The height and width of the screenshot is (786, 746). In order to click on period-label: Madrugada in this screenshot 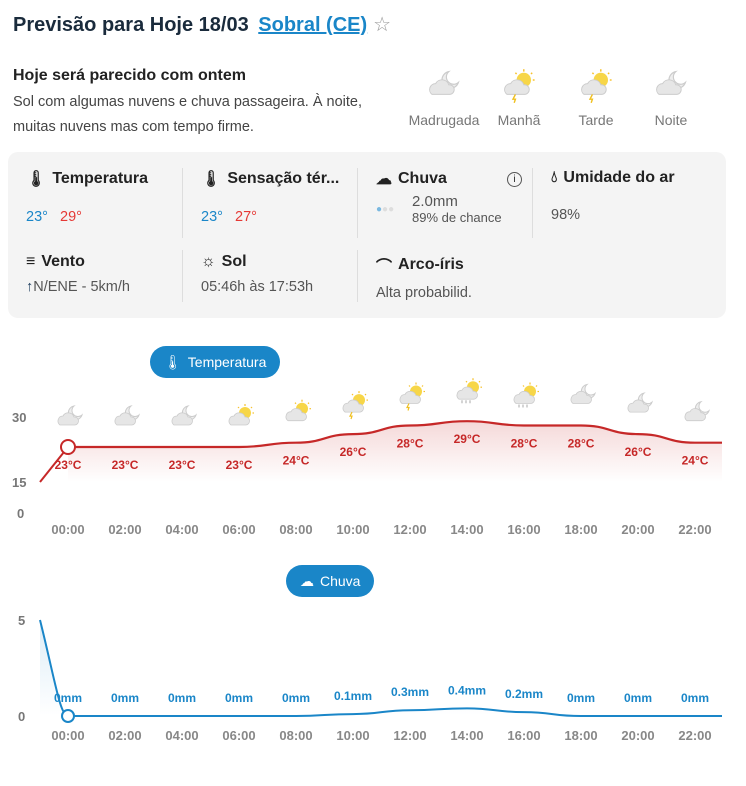, I will do `click(444, 120)`.